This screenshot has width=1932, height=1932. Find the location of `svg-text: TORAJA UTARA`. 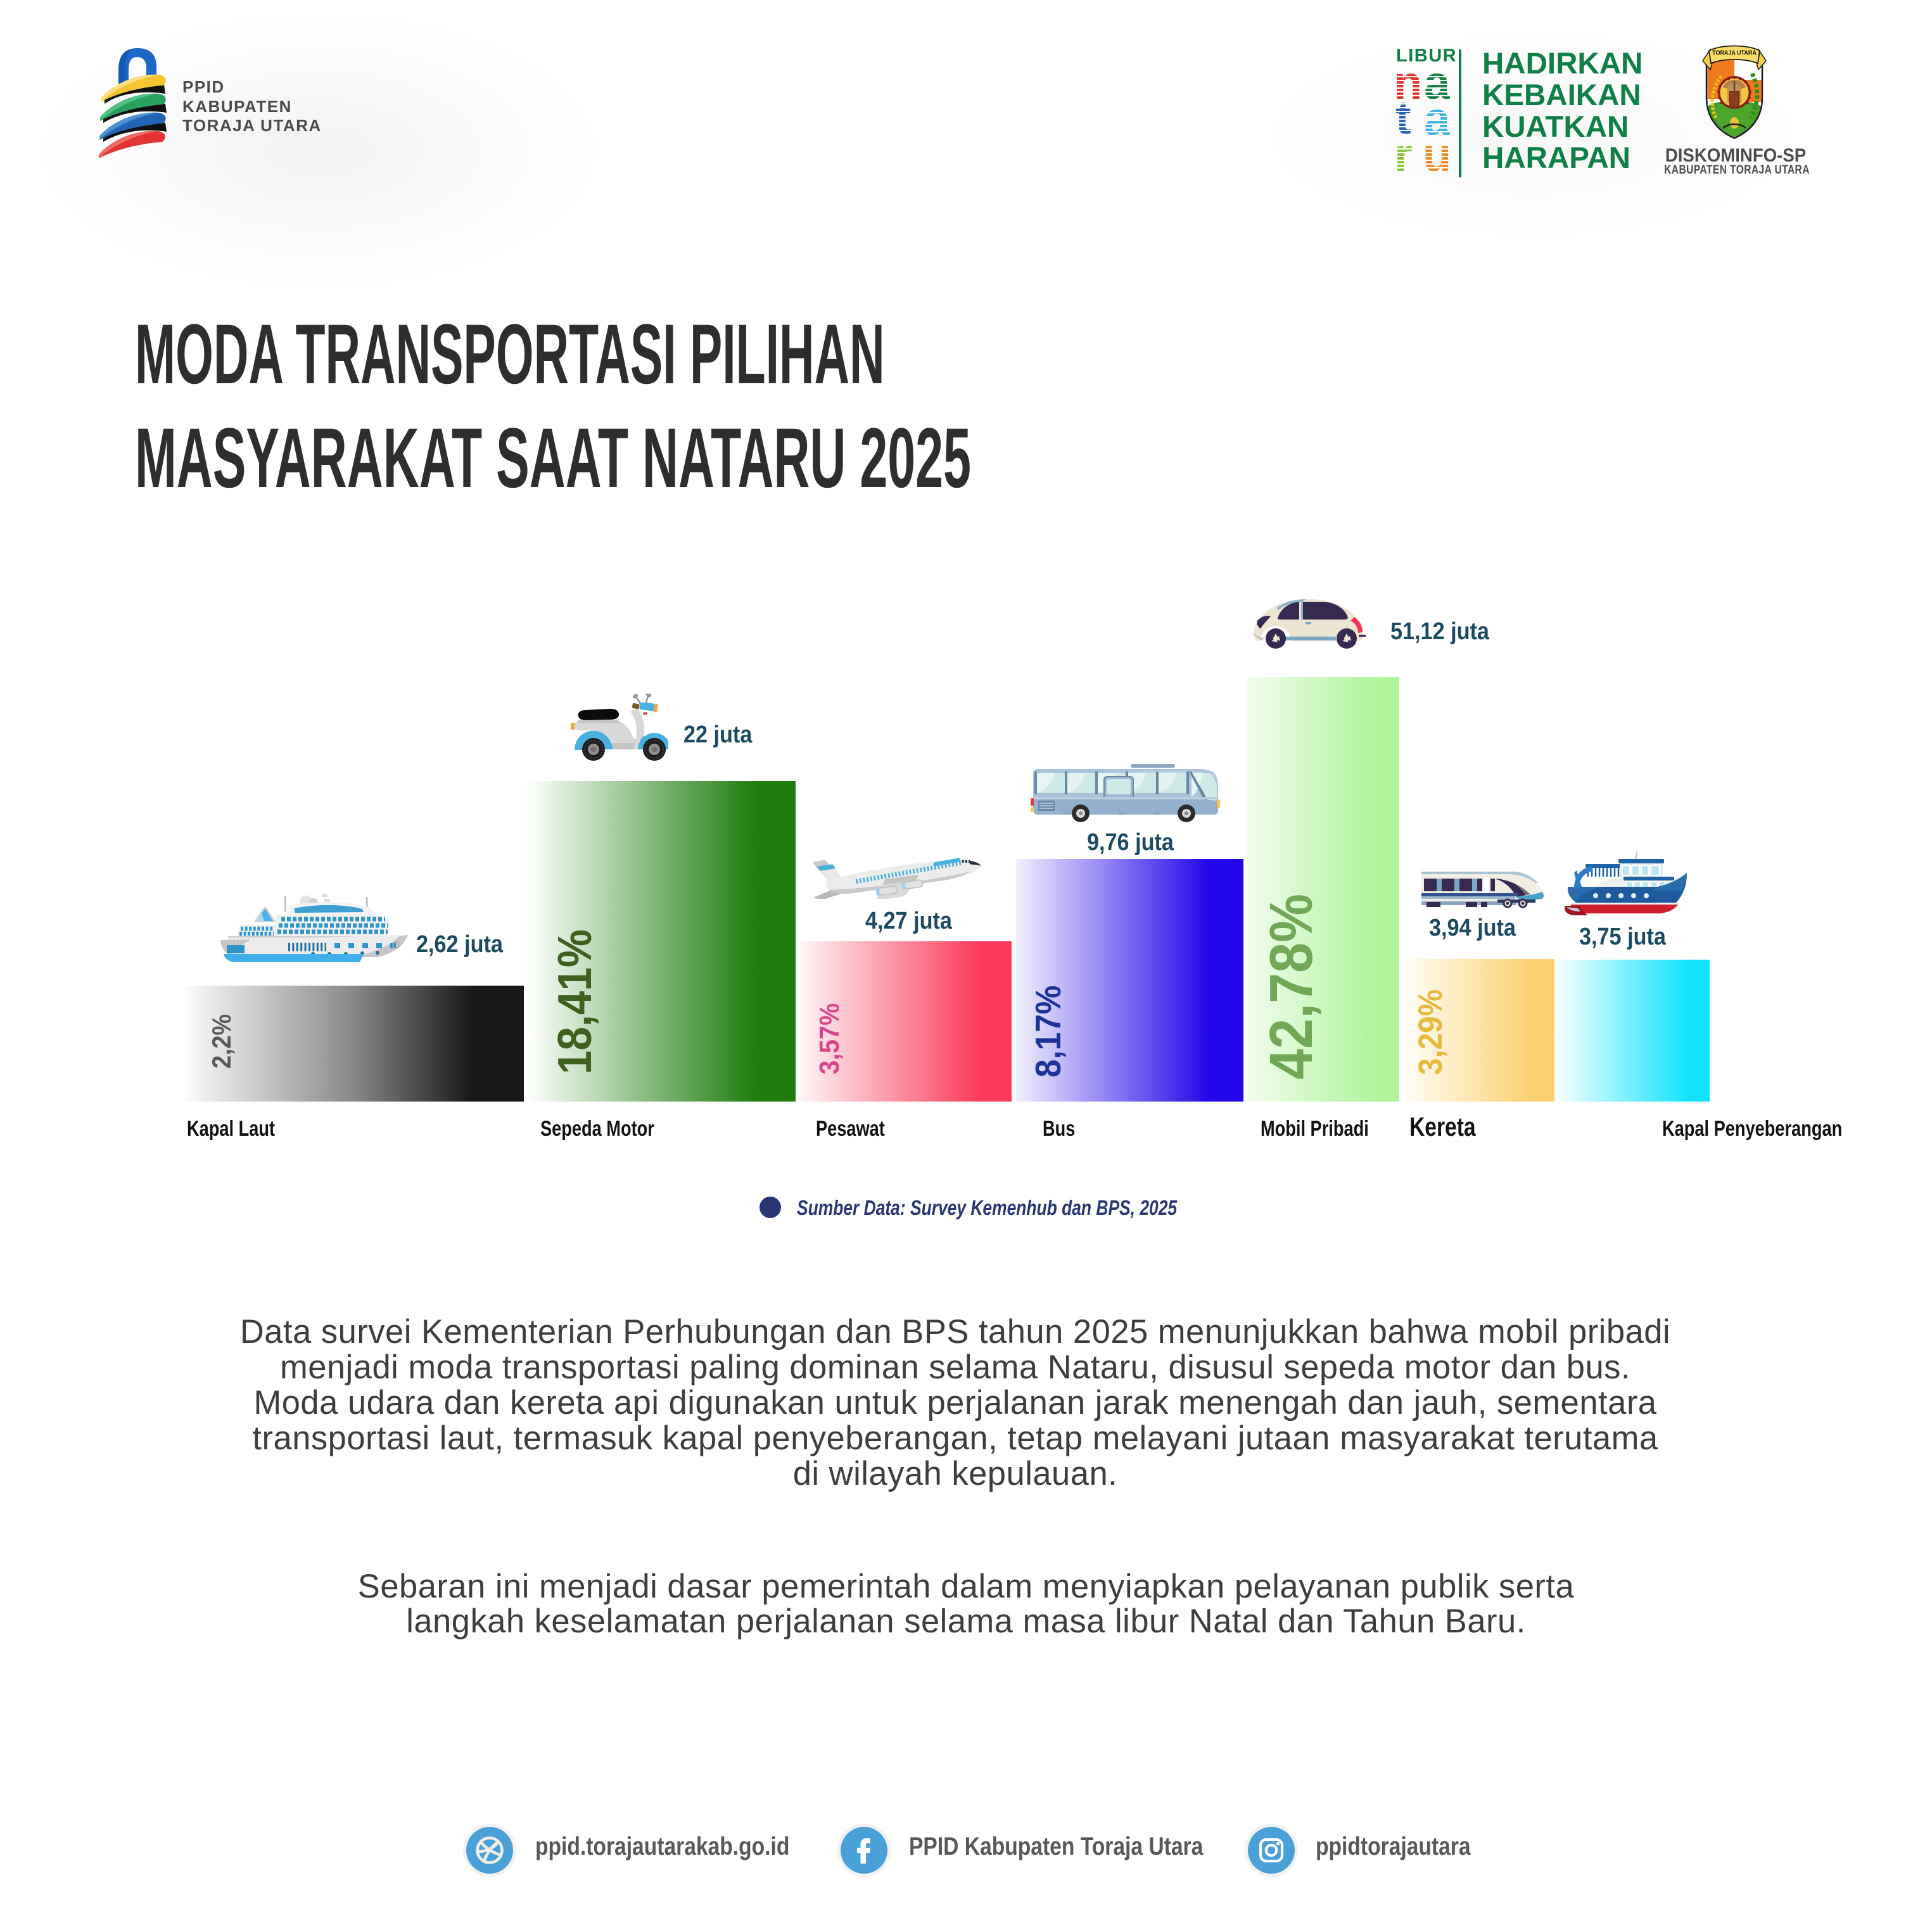

svg-text: TORAJA UTARA is located at coordinates (1734, 53).